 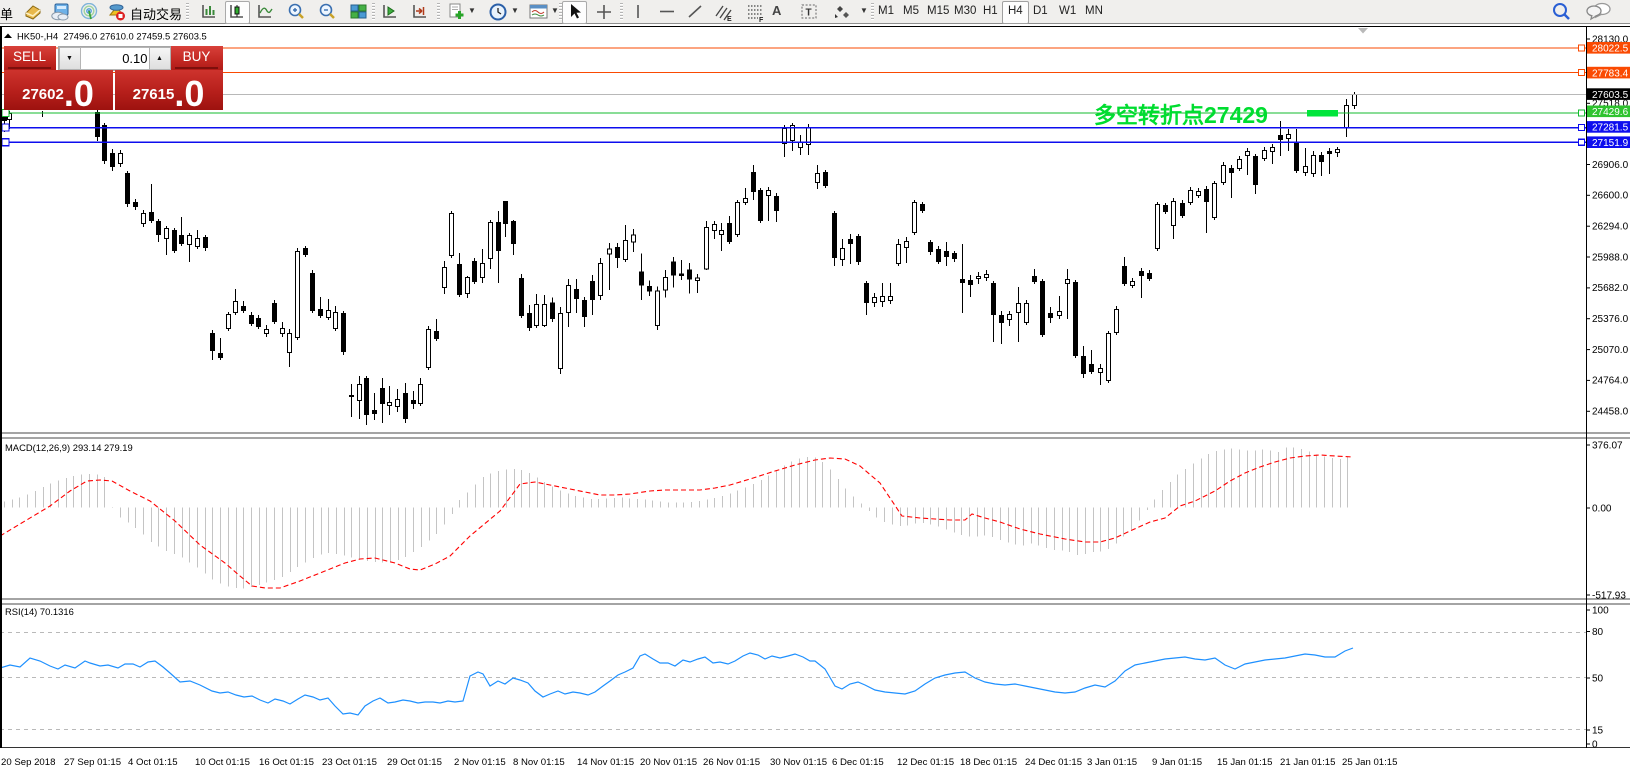 I want to click on svg-text: -517.93, so click(x=1609, y=595).